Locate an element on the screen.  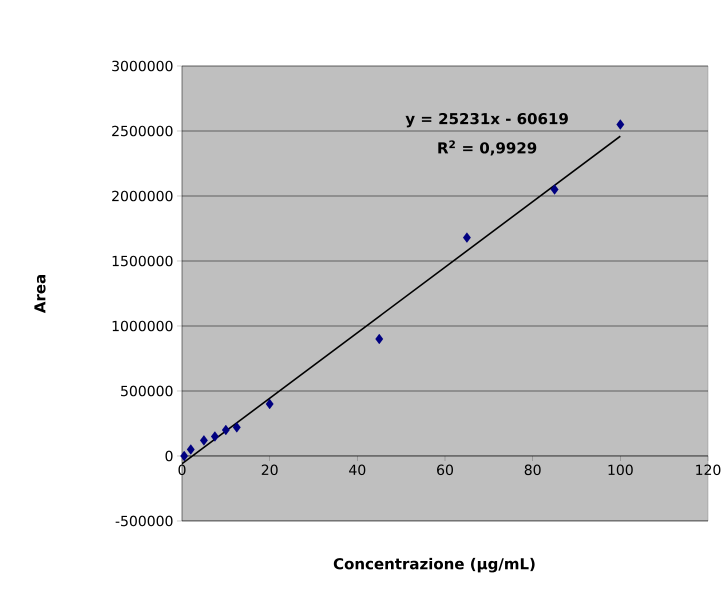
y-axis-title: Area is located at coordinates (40, 294).